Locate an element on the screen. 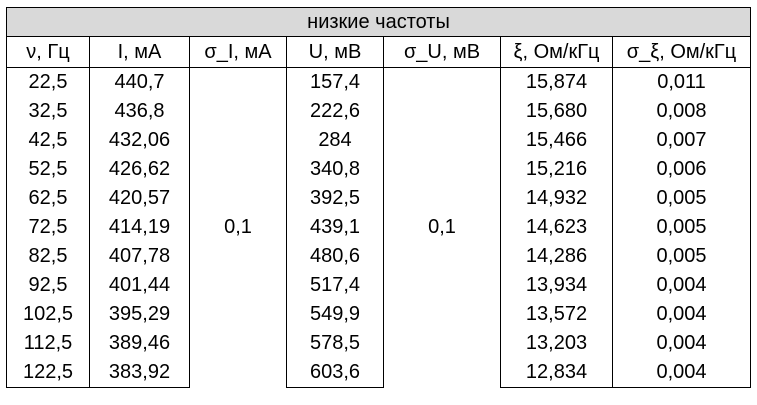  cell-U: 340,8 is located at coordinates (335, 169).